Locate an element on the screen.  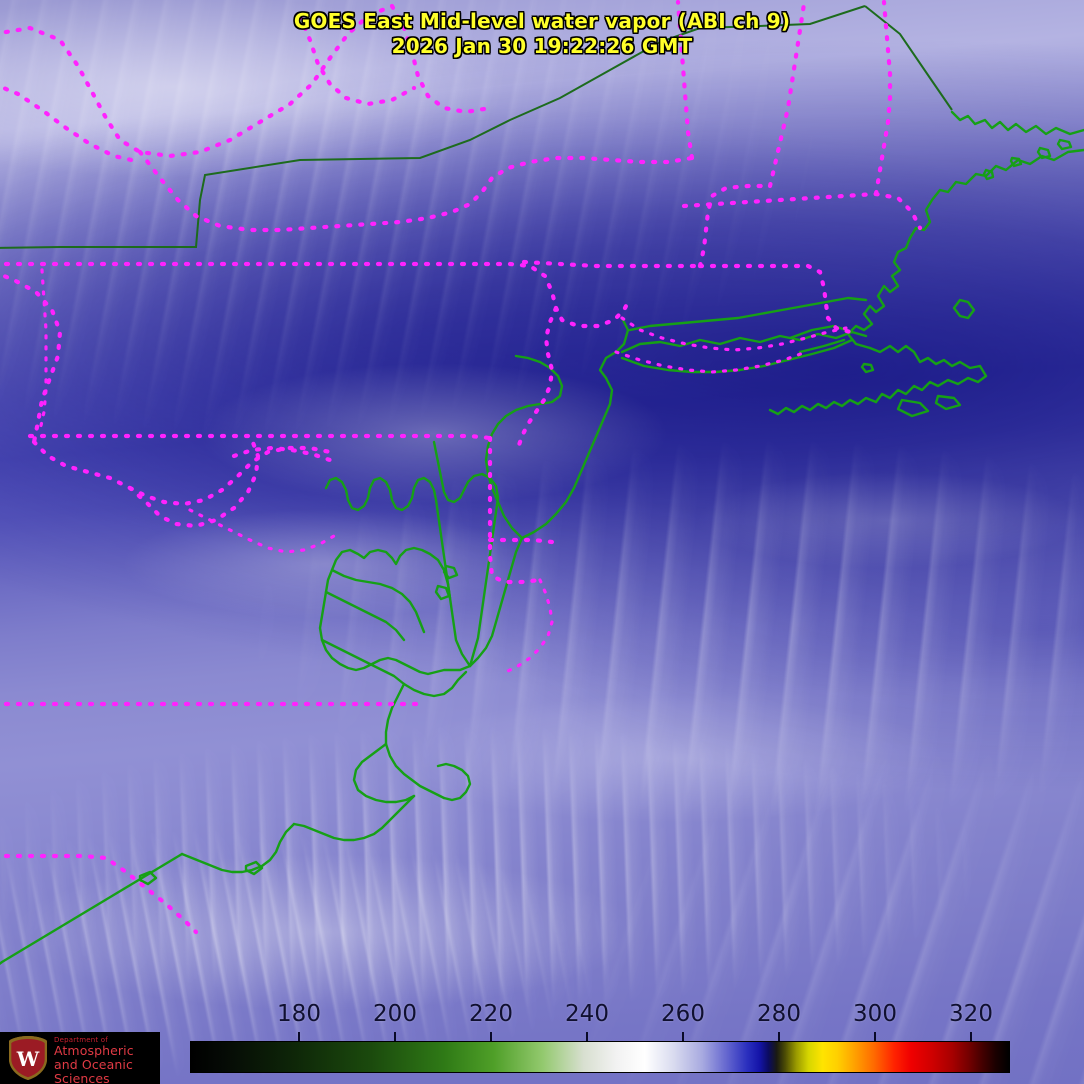
outer-banks-coast is located at coordinates (415, 741).